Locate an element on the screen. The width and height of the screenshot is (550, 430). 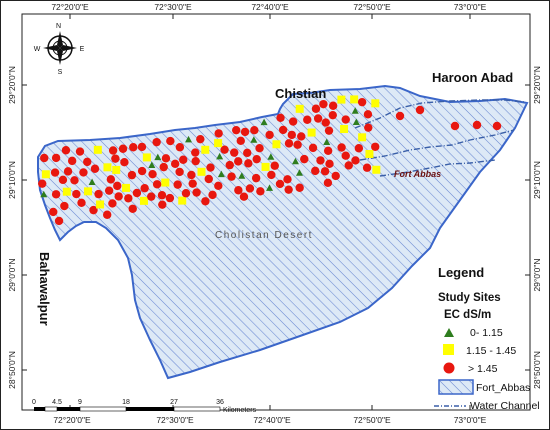
legend-item-label: > 1.45 is located at coordinates (483, 369).